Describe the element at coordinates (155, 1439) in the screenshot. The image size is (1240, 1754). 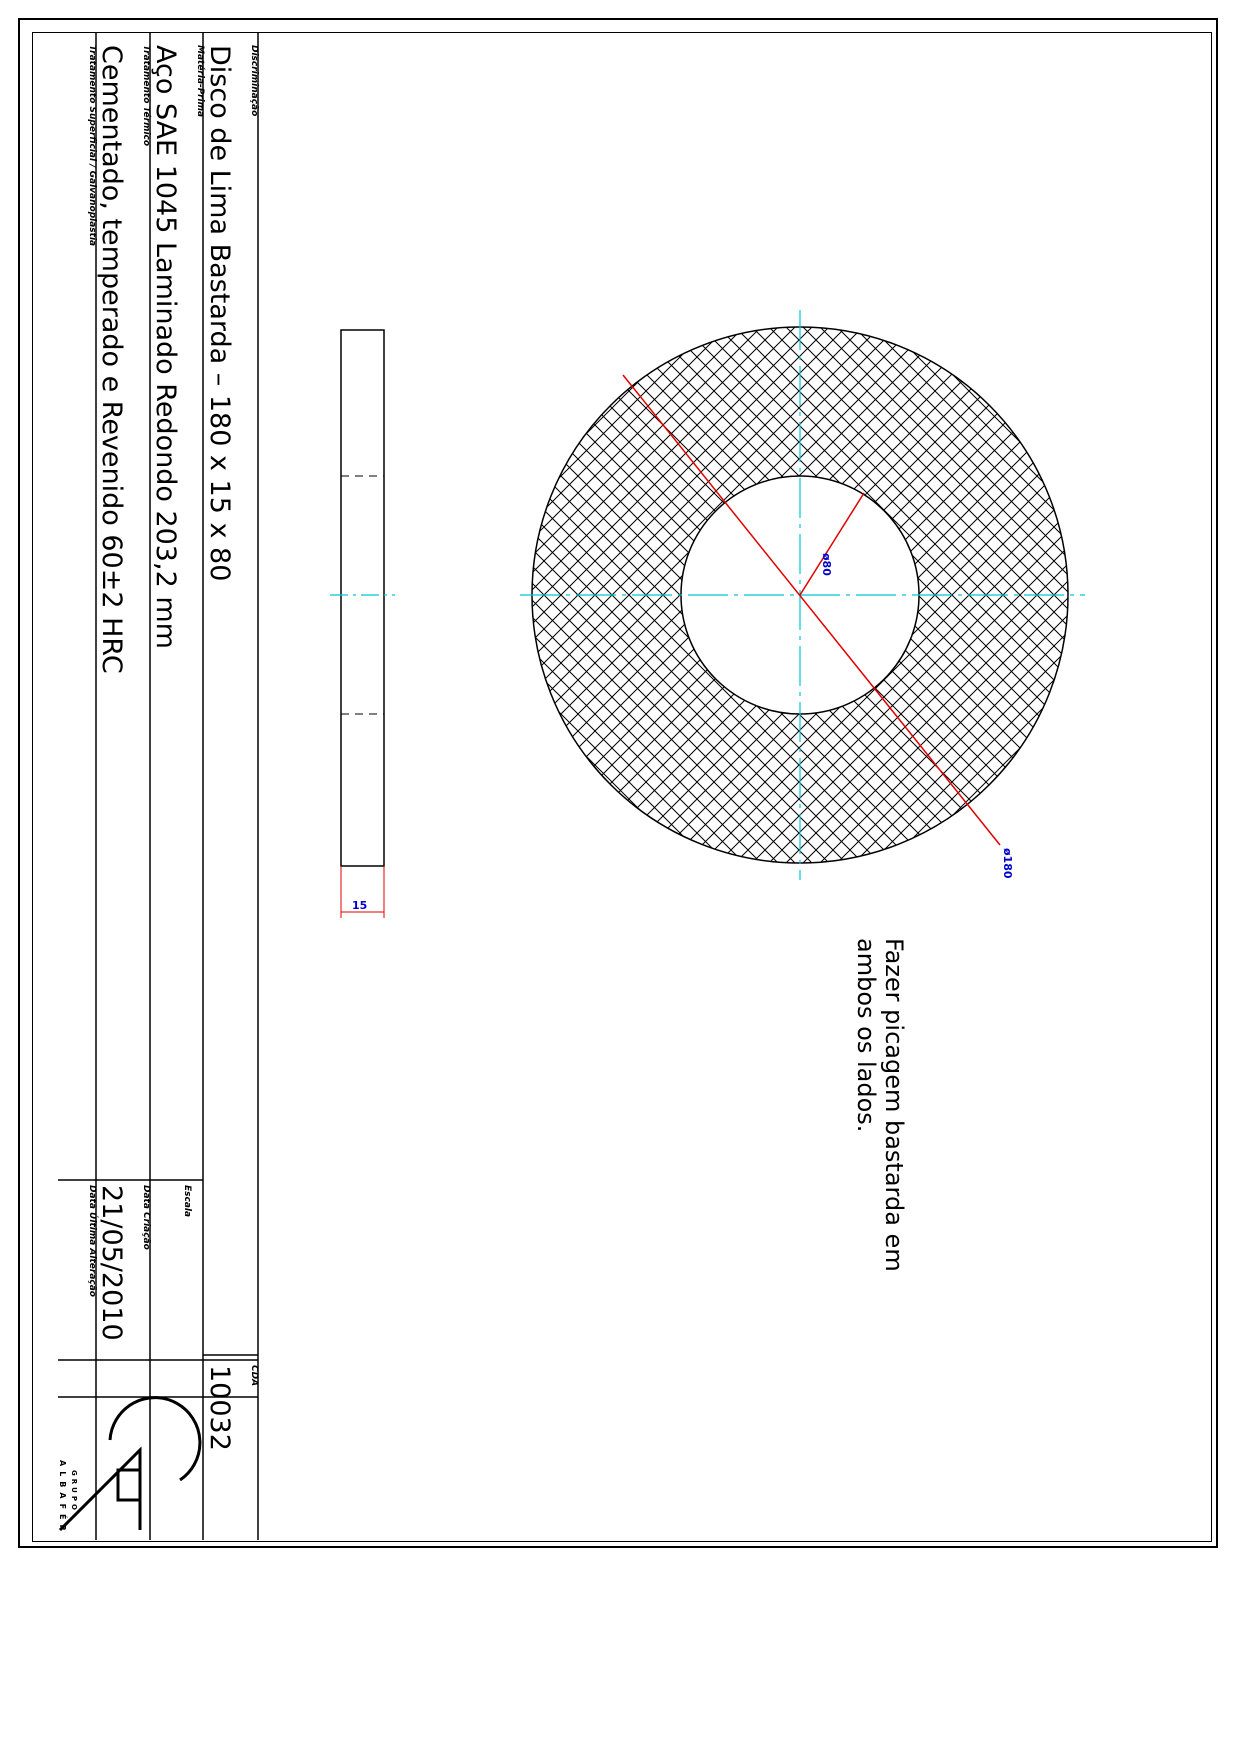
I see `logo-g-arc` at that location.